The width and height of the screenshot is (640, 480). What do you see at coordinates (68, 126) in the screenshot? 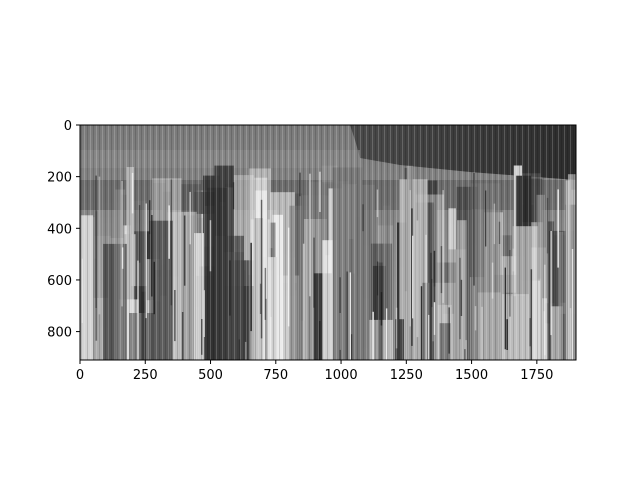
I see `y-tick-label: 0` at bounding box center [68, 126].